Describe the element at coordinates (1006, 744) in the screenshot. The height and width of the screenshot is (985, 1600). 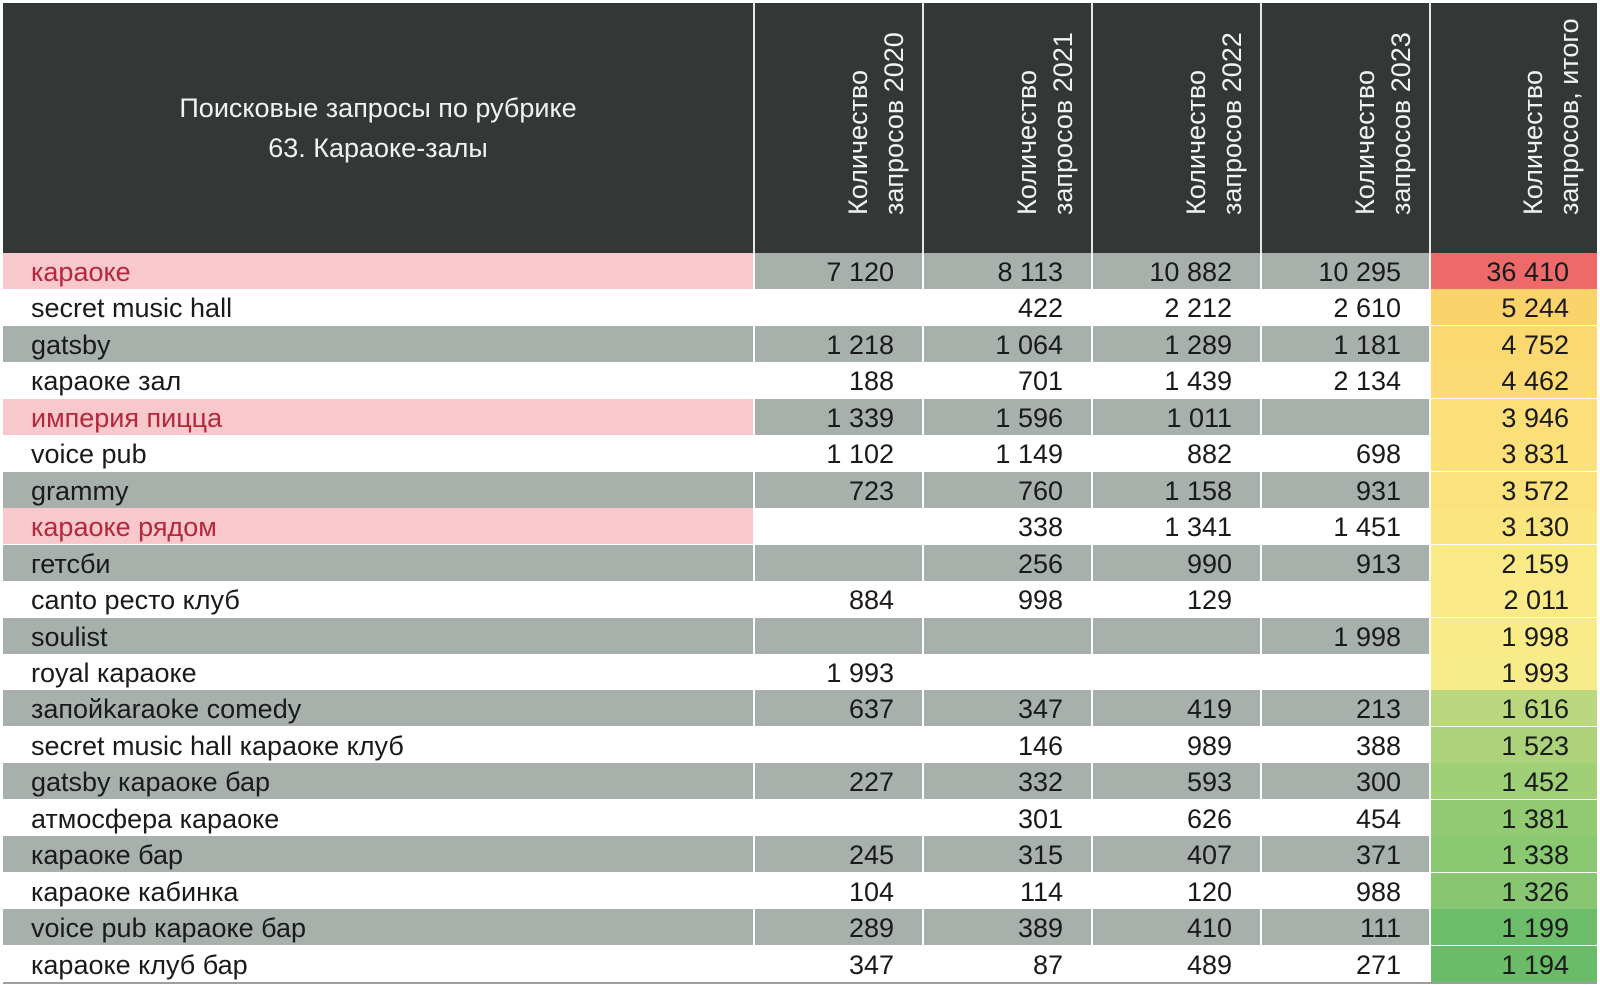
I see `year-count-cell: 146` at that location.